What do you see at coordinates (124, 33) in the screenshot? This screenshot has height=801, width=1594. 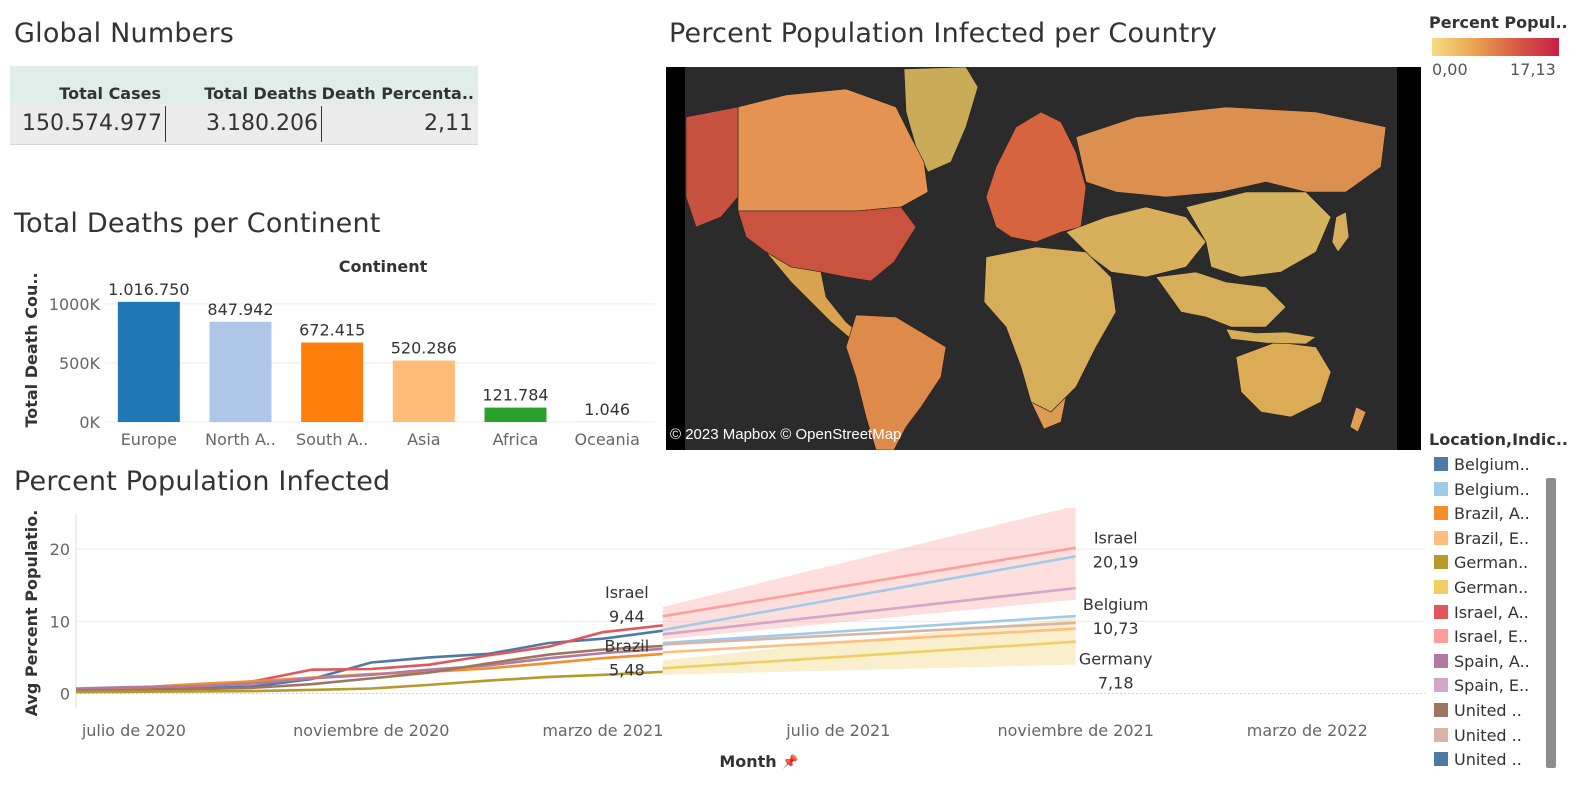 I see `global-numbers-title: Global Numbers` at bounding box center [124, 33].